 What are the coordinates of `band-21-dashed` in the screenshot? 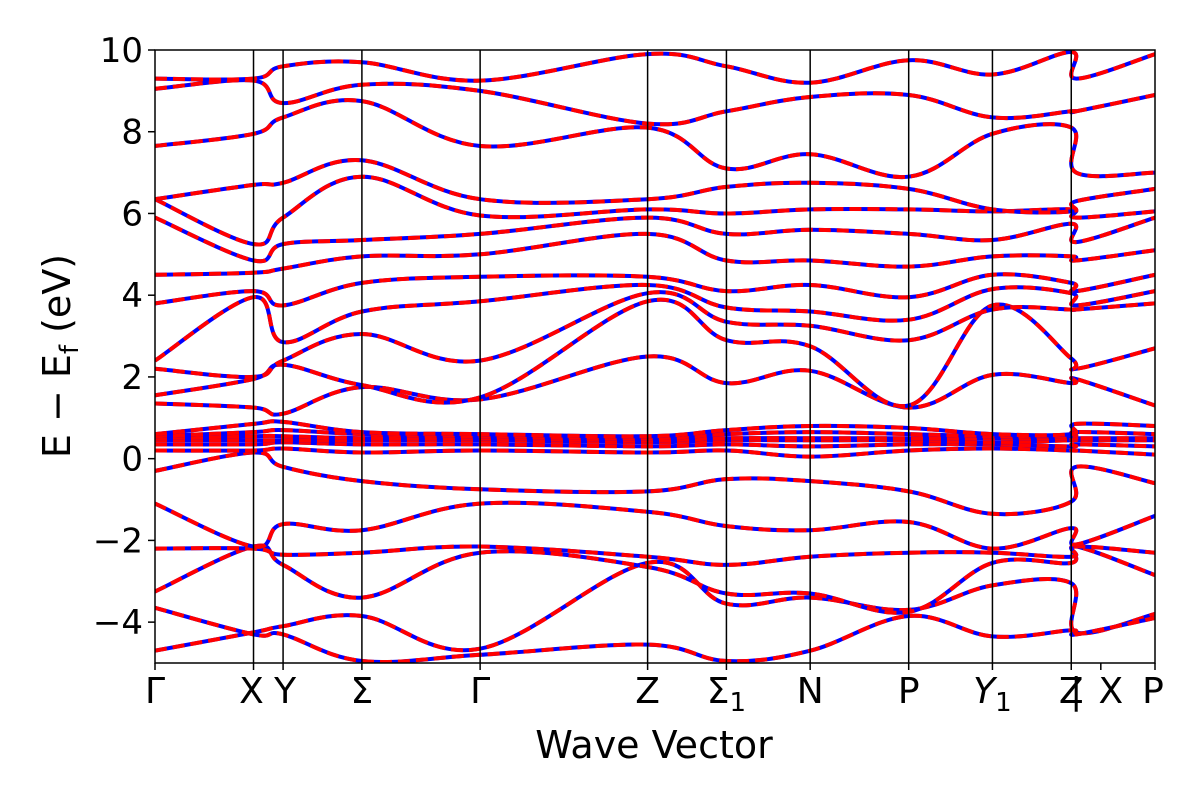 It's located at (655, 186).